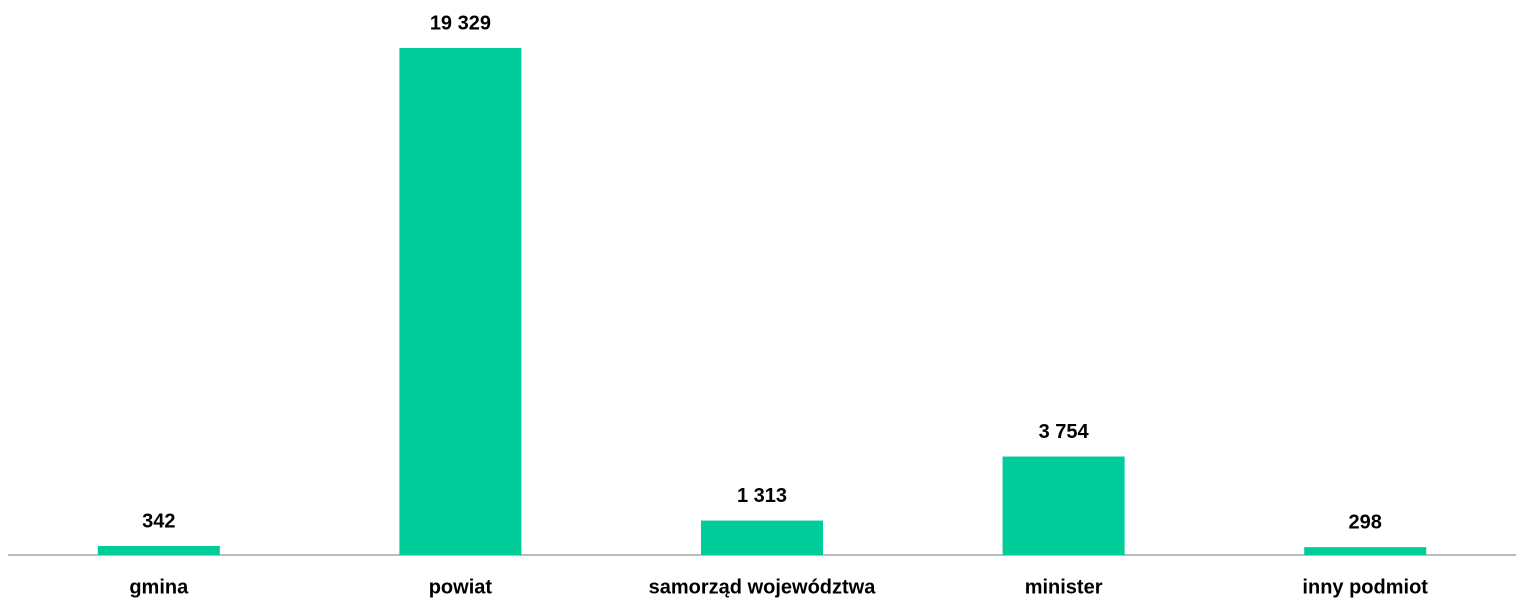 The width and height of the screenshot is (1524, 602). What do you see at coordinates (762, 496) in the screenshot?
I see `value-label: 1 313` at bounding box center [762, 496].